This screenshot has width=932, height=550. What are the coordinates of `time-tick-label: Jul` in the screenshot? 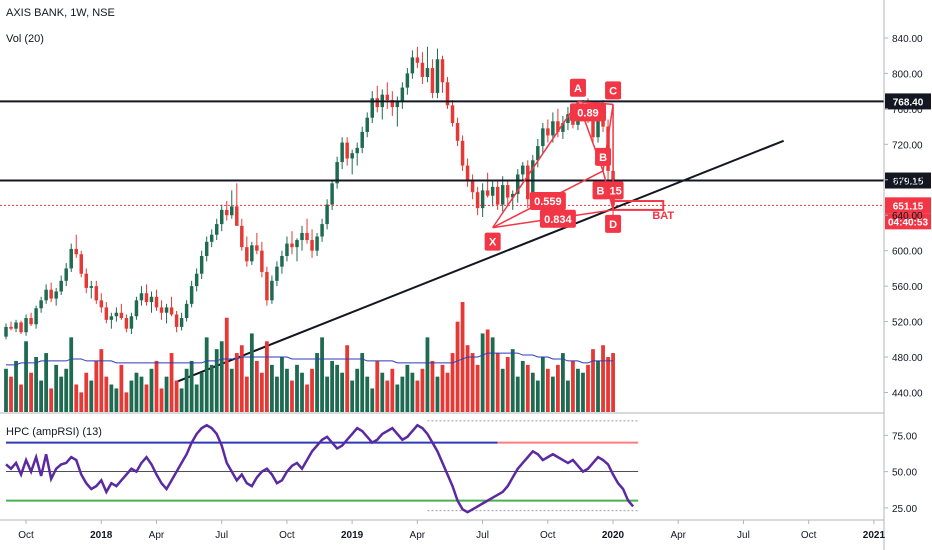 It's located at (743, 535).